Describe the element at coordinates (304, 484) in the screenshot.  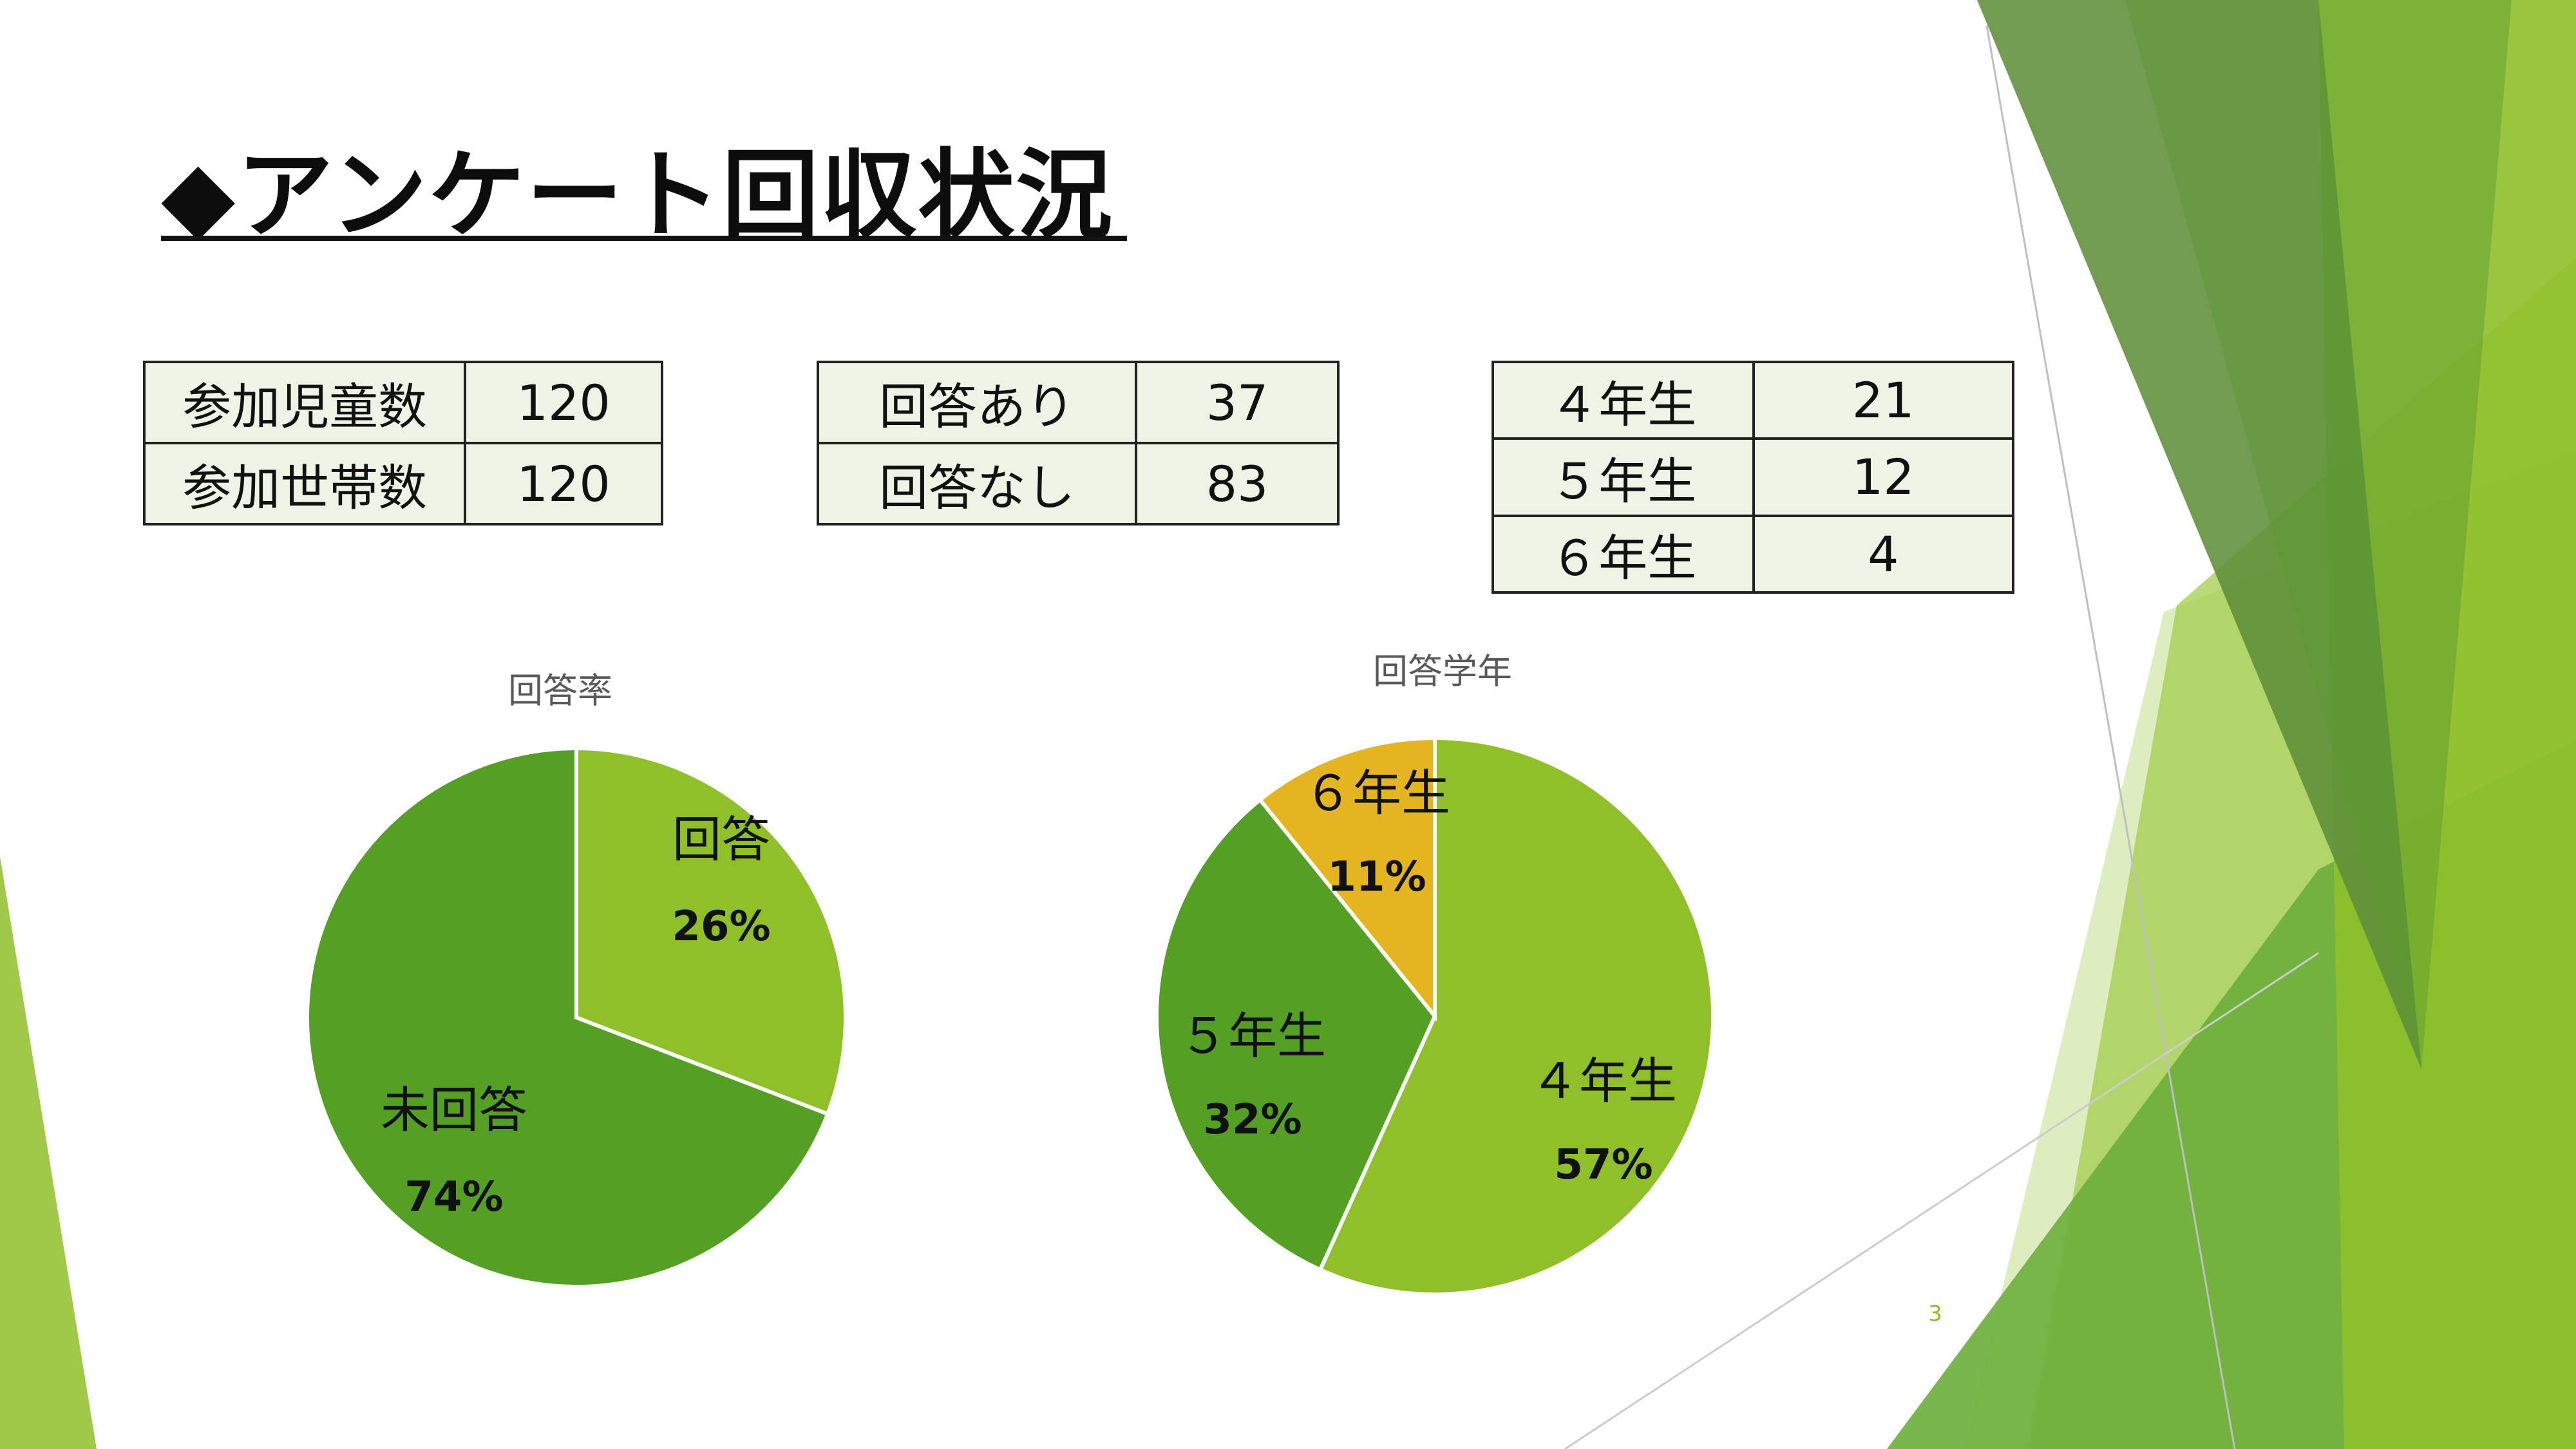
I see `table-cell-label: 参加世帯数` at that location.